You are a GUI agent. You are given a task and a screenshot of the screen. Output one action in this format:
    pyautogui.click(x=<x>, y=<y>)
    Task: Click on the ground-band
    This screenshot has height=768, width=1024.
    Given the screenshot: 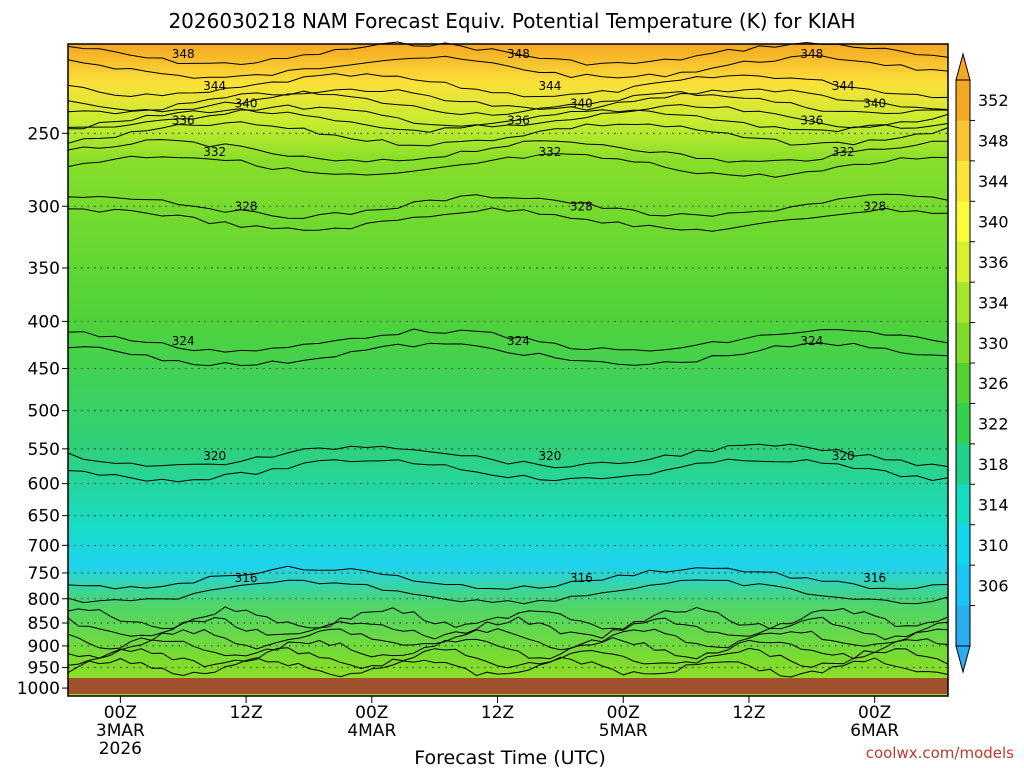 What is the action you would take?
    pyautogui.click(x=508, y=686)
    